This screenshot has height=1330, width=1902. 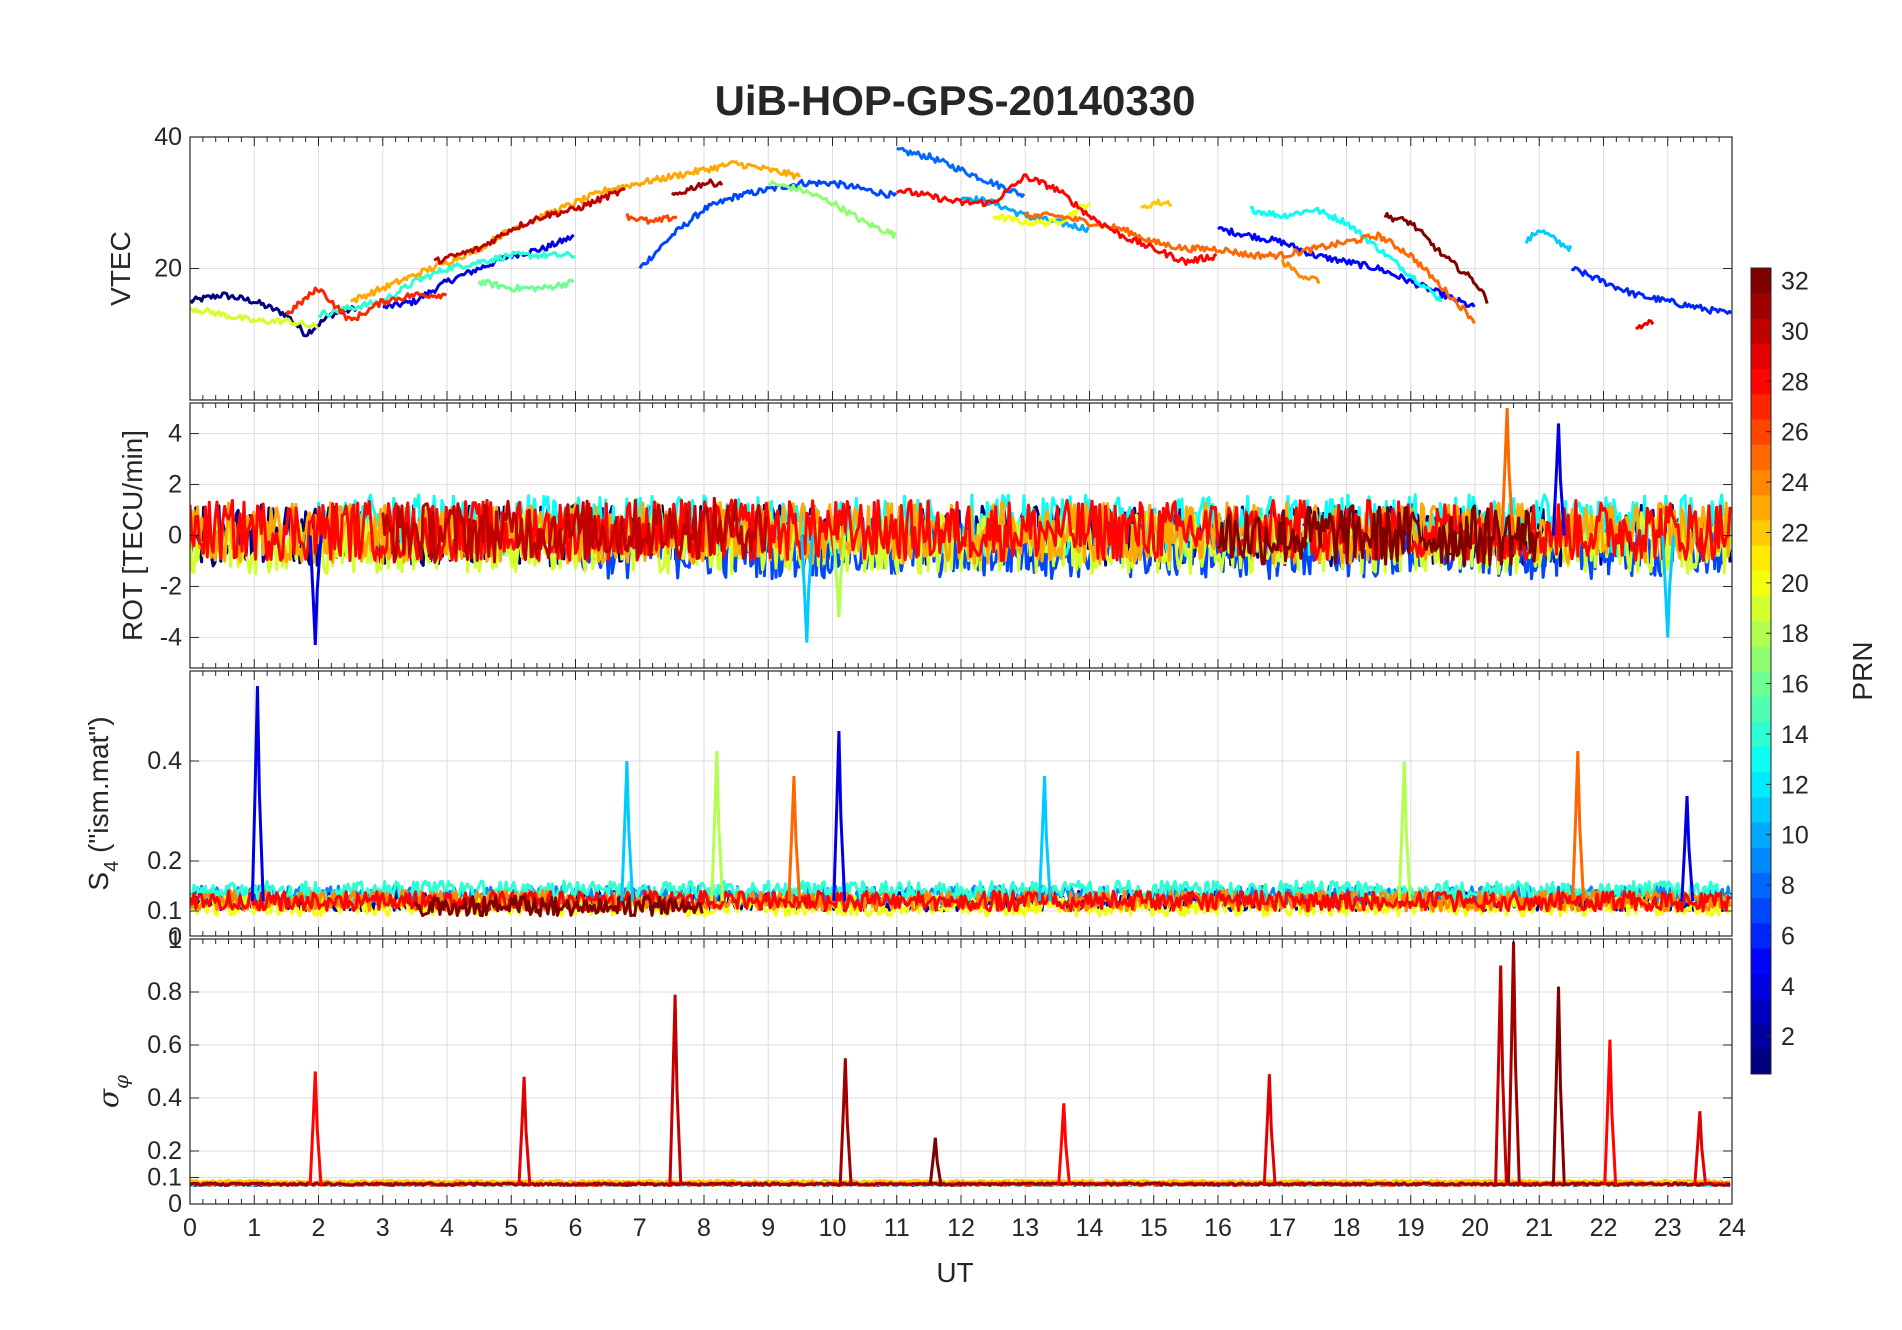 What do you see at coordinates (1604, 1228) in the screenshot?
I see `x-tick-label: 22` at bounding box center [1604, 1228].